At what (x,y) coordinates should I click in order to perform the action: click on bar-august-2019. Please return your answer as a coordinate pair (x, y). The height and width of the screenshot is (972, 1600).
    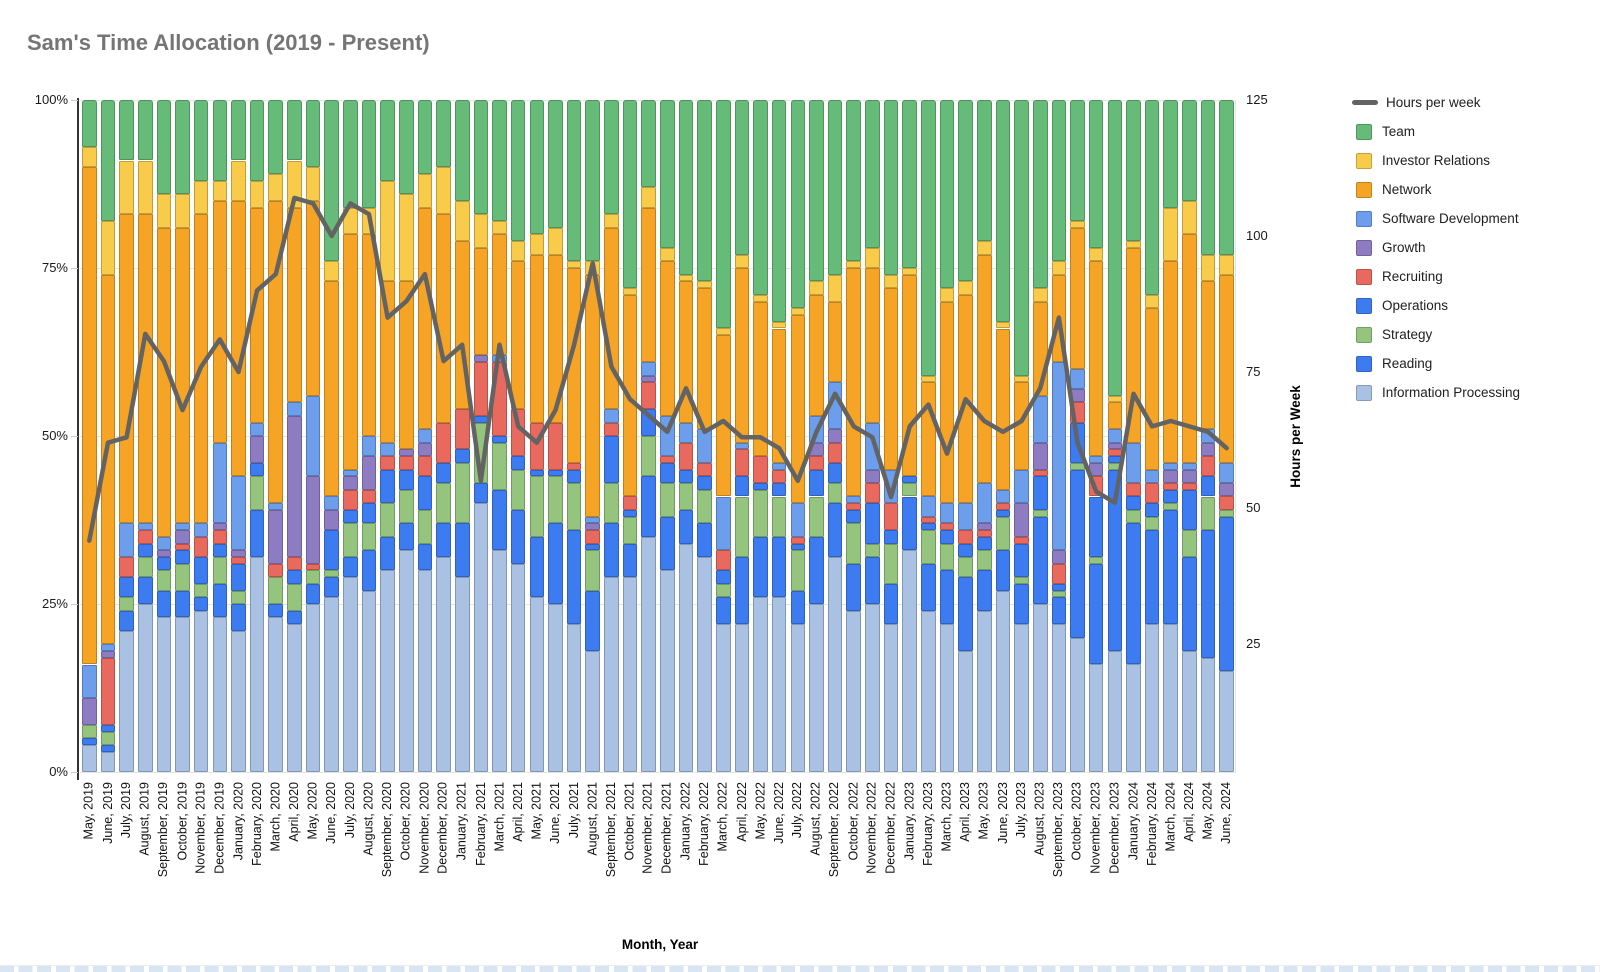
    Looking at the image, I should click on (145, 436).